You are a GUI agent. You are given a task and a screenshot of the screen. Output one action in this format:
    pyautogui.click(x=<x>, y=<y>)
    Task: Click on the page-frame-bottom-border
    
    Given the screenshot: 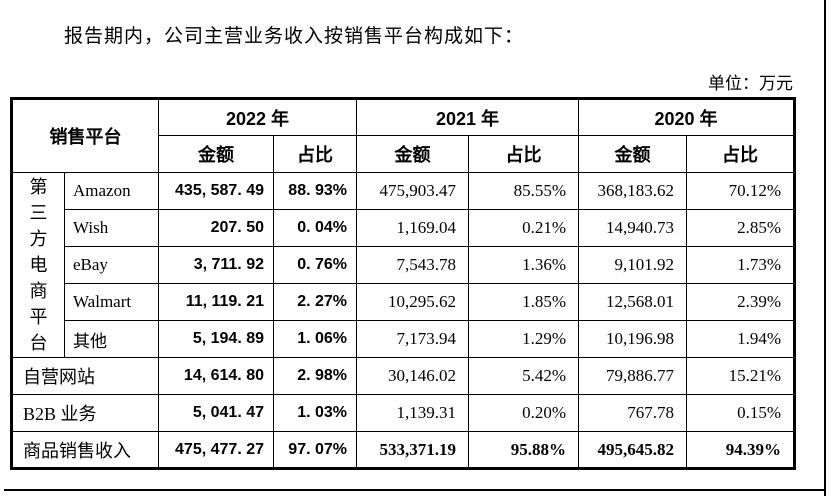 What is the action you would take?
    pyautogui.click(x=415, y=490)
    